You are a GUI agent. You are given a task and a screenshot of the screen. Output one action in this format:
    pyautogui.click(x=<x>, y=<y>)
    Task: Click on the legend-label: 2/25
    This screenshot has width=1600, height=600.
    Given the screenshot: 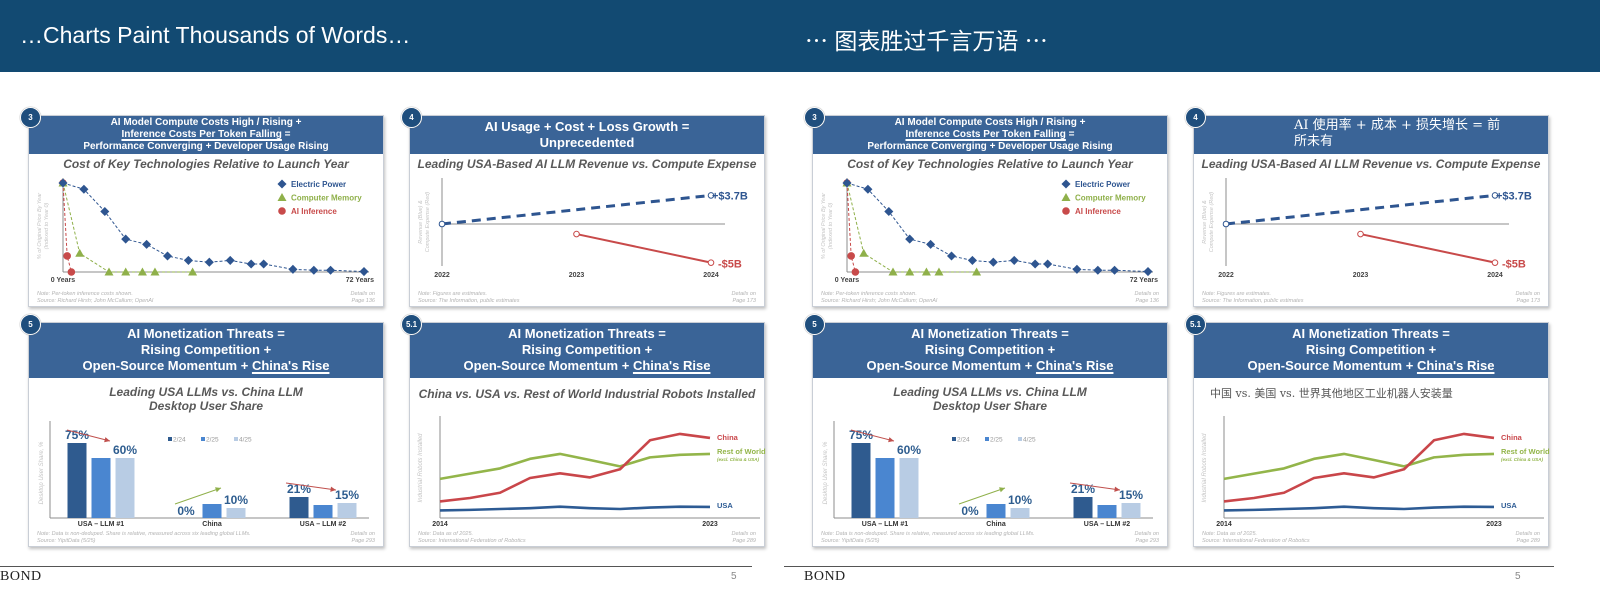 What is the action you would take?
    pyautogui.click(x=212, y=440)
    